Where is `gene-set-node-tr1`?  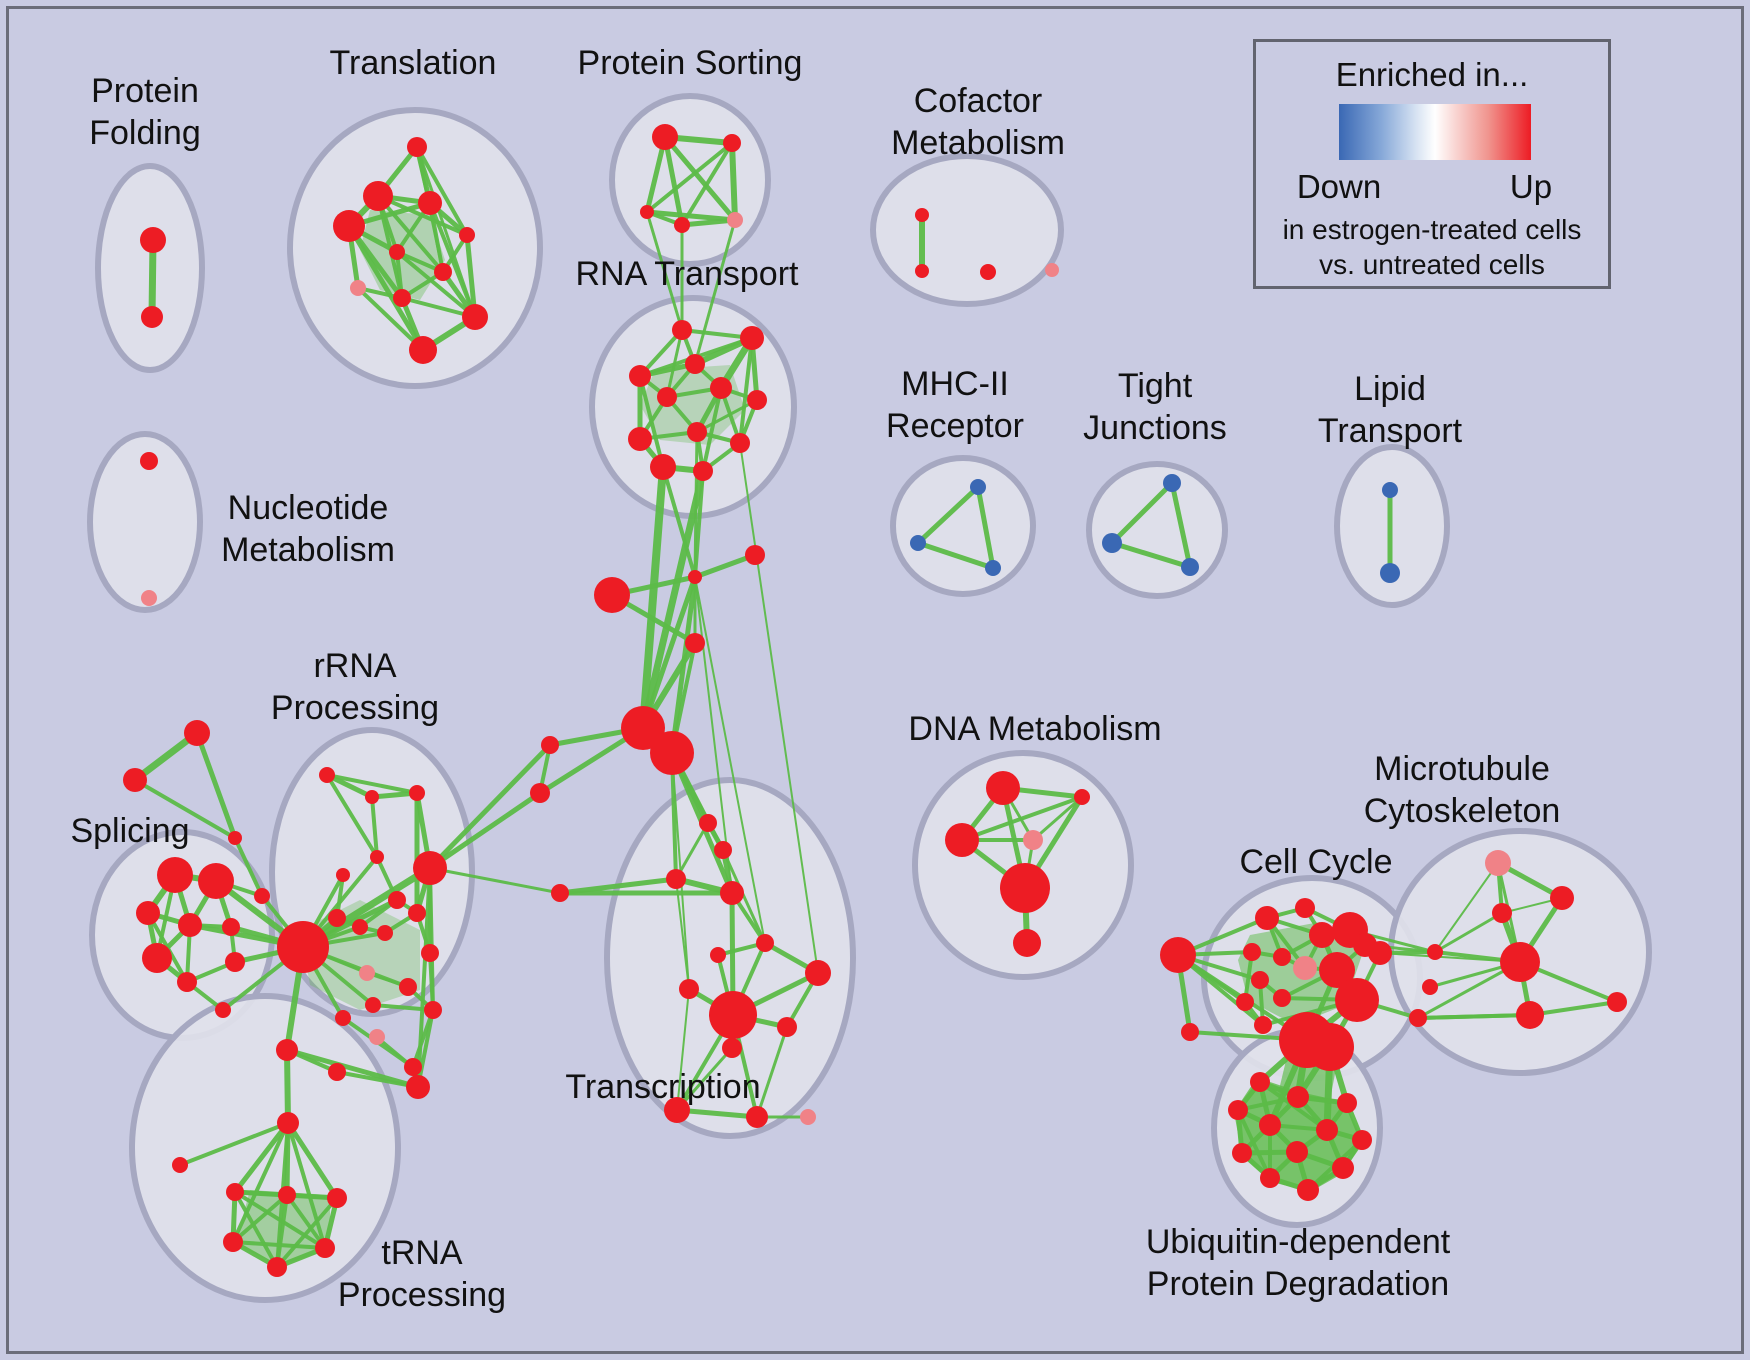
gene-set-node-tr1 is located at coordinates (417, 147).